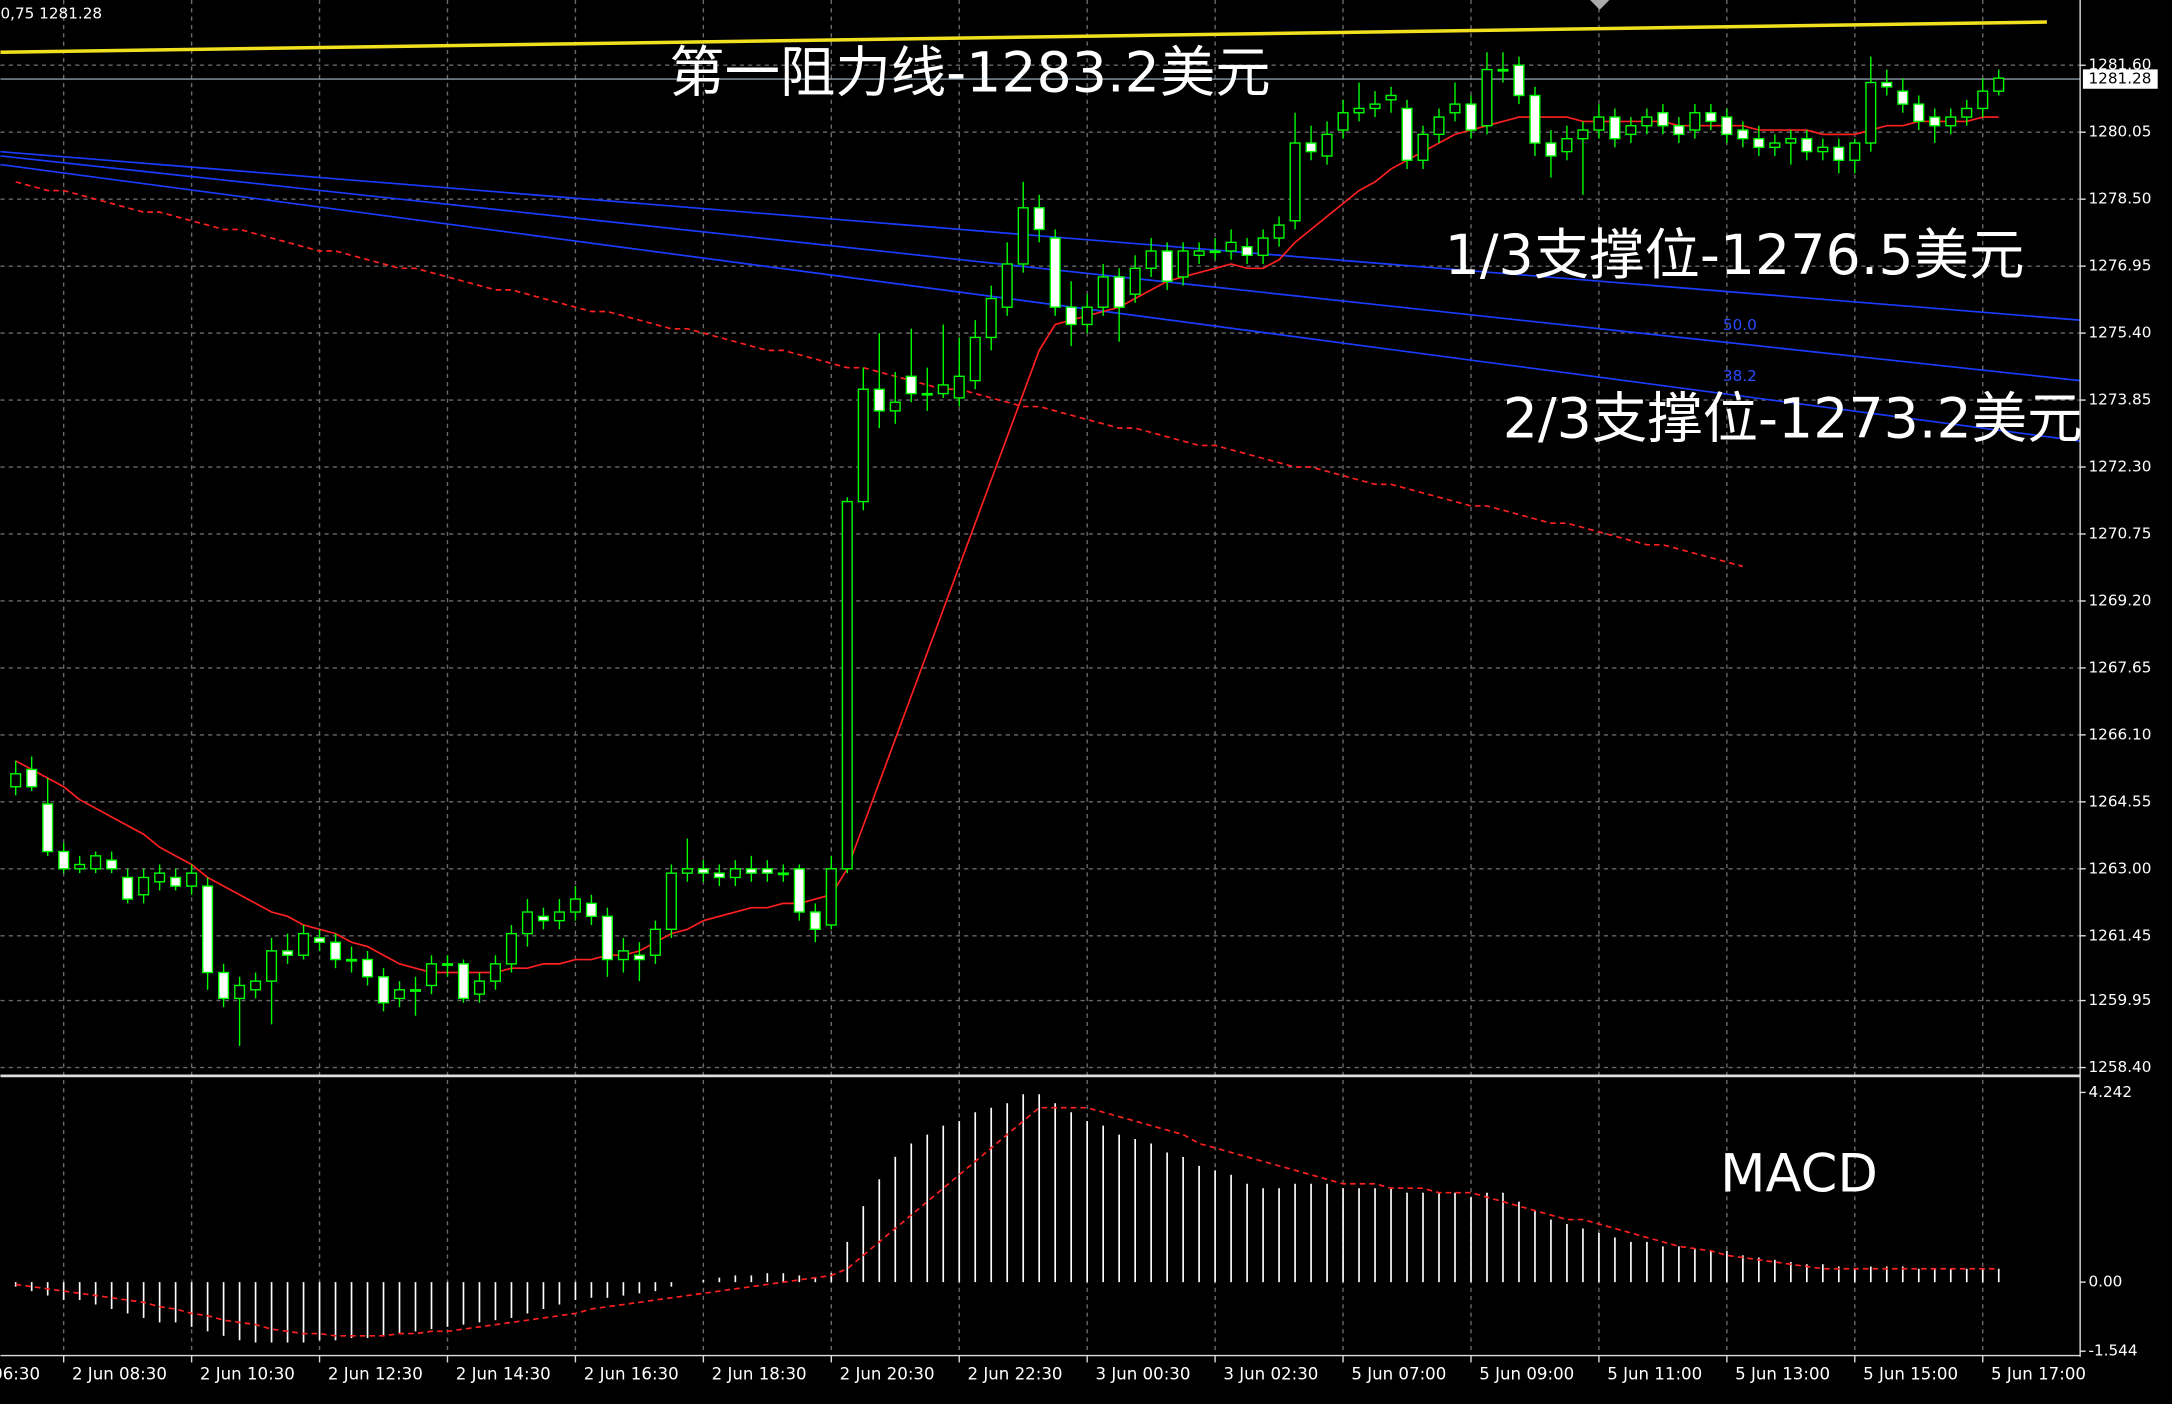 Image resolution: width=2172 pixels, height=1404 pixels. Describe the element at coordinates (2119, 600) in the screenshot. I see `y-tick-label: 1269.20` at that location.